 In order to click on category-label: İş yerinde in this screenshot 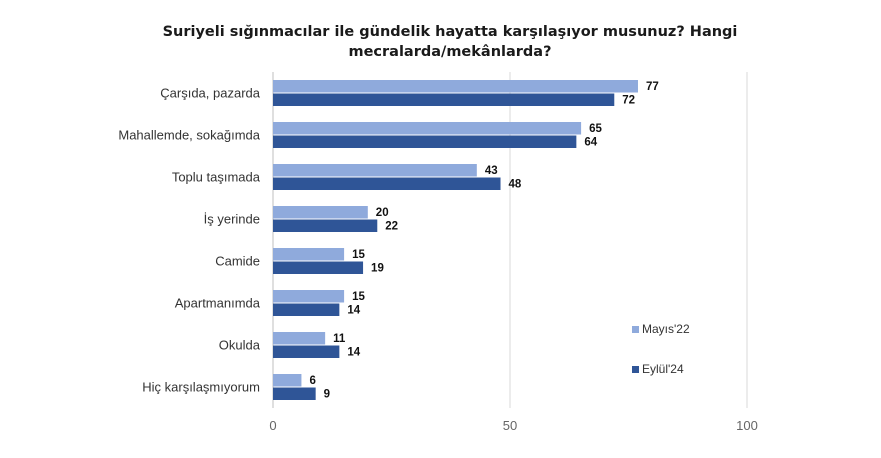, I will do `click(232, 219)`.